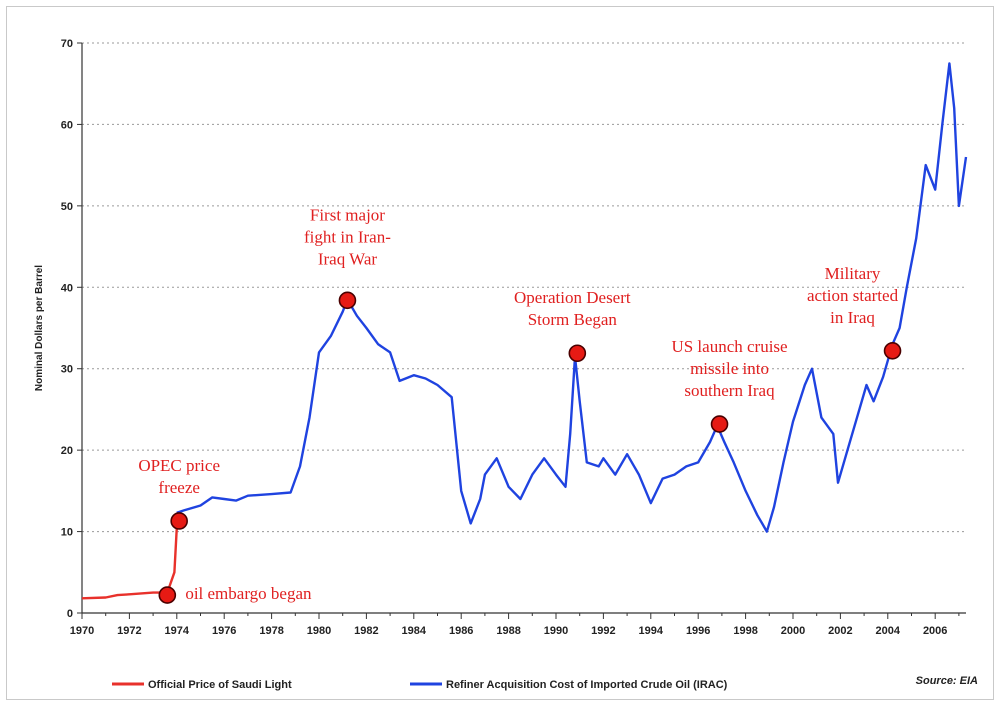 Image resolution: width=1000 pixels, height=706 pixels. I want to click on event-annotation-text: fight in Iran-, so click(347, 236).